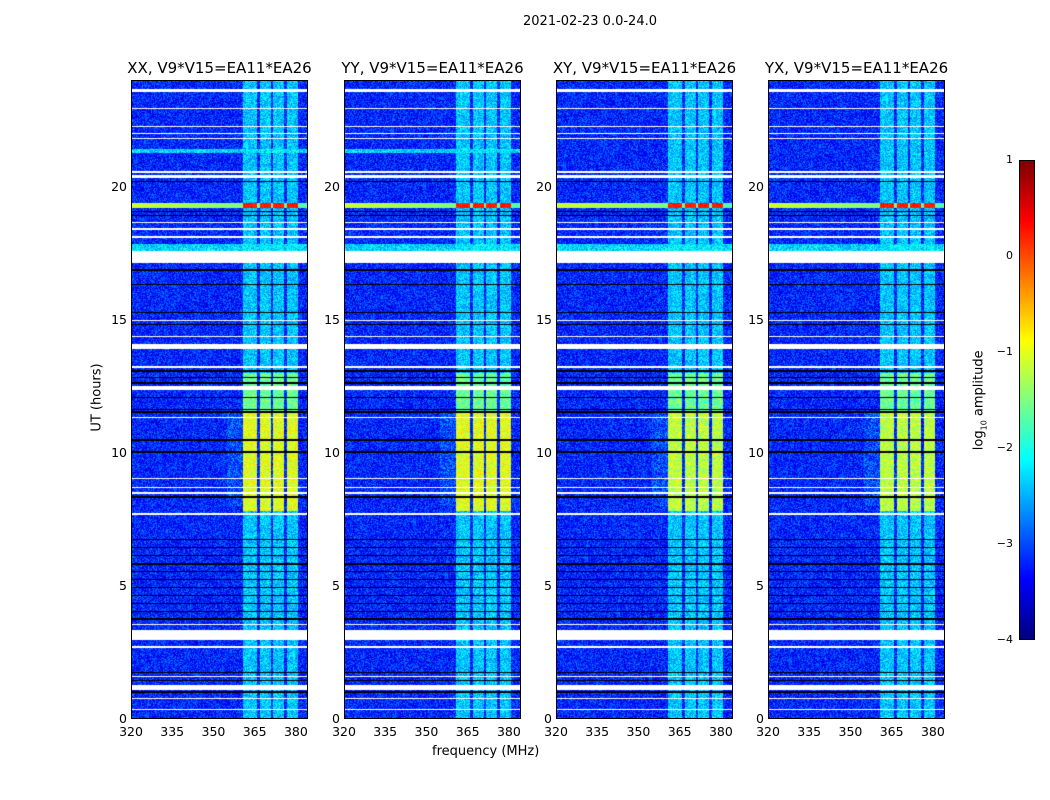 The image size is (1050, 800). What do you see at coordinates (1009, 255) in the screenshot?
I see `colorbar-tick-label: 0` at bounding box center [1009, 255].